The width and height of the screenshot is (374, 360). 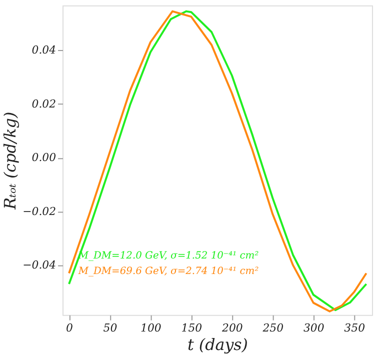 What do you see at coordinates (218, 344) in the screenshot?
I see `x-axis-title: t (days)` at bounding box center [218, 344].